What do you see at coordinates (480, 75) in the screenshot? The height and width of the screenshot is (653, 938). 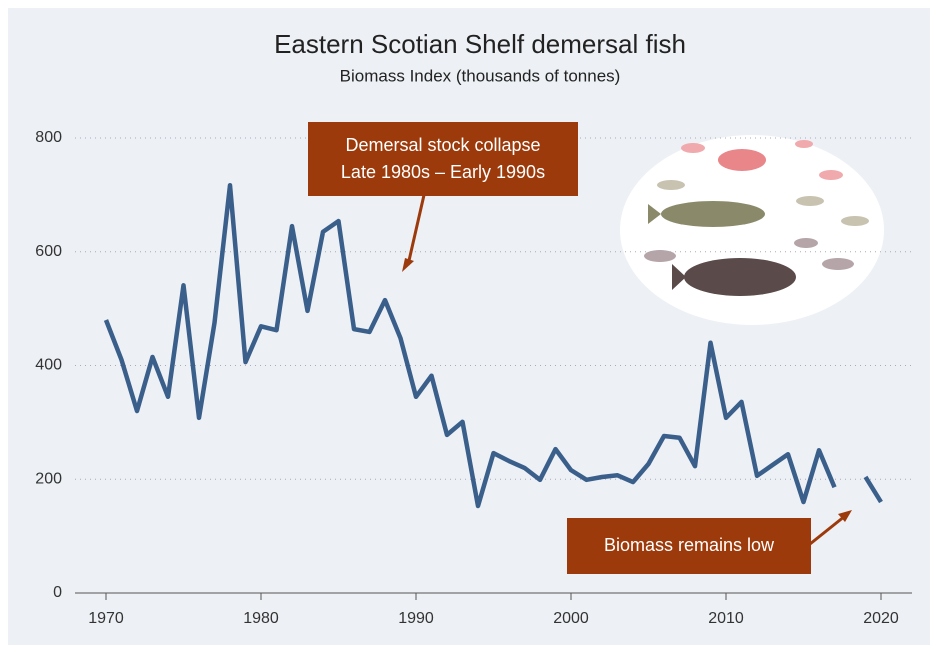 I see `chart-subtitle: Biomass Index (thousands of tonnes)` at bounding box center [480, 75].